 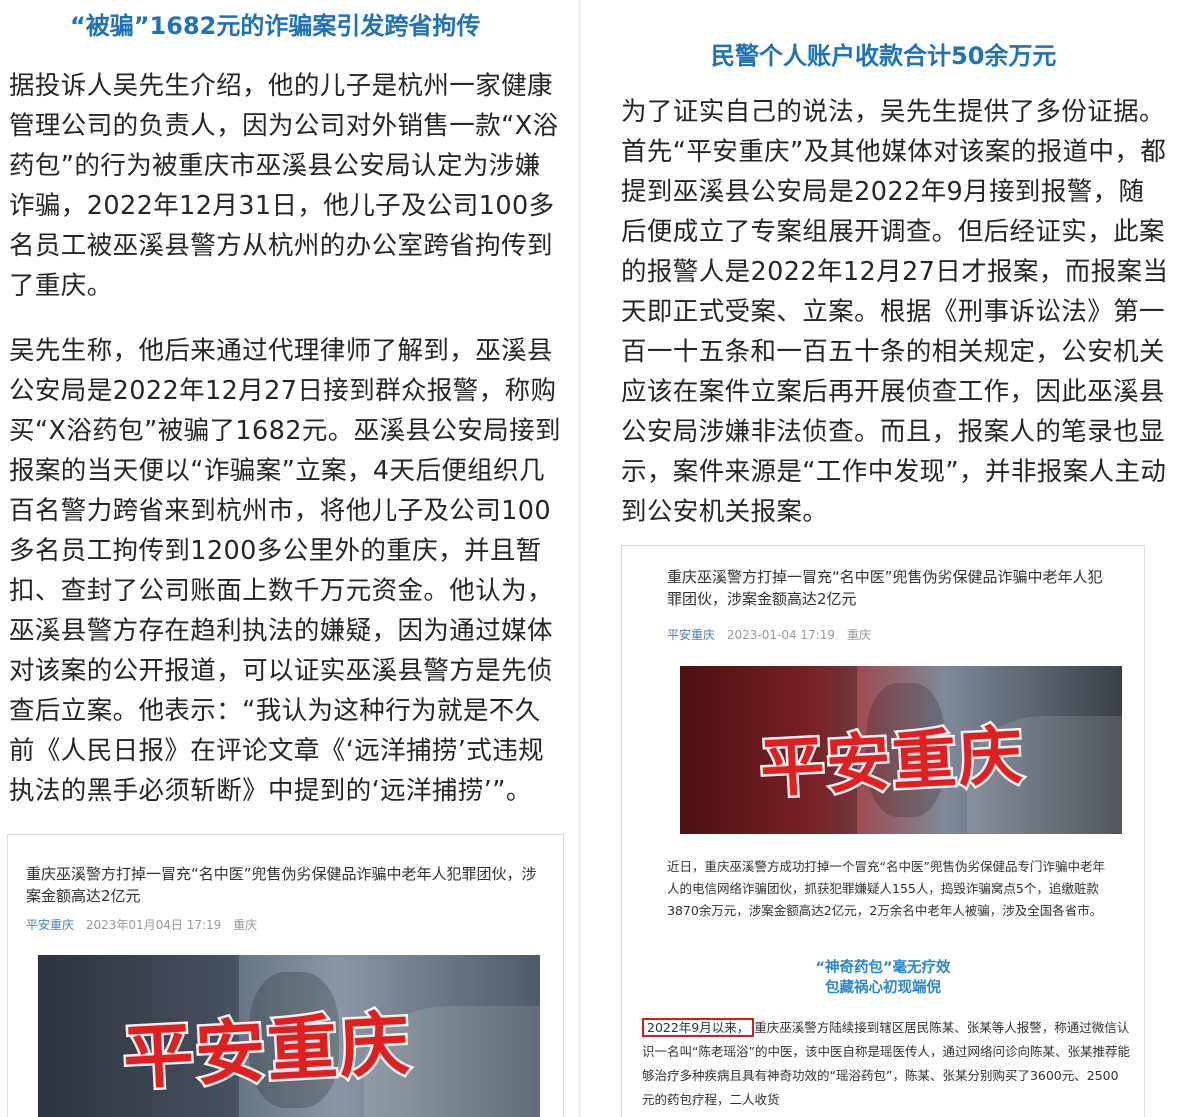 What do you see at coordinates (883, 988) in the screenshot?
I see `card-subheading: 包藏祸心初现端倪` at bounding box center [883, 988].